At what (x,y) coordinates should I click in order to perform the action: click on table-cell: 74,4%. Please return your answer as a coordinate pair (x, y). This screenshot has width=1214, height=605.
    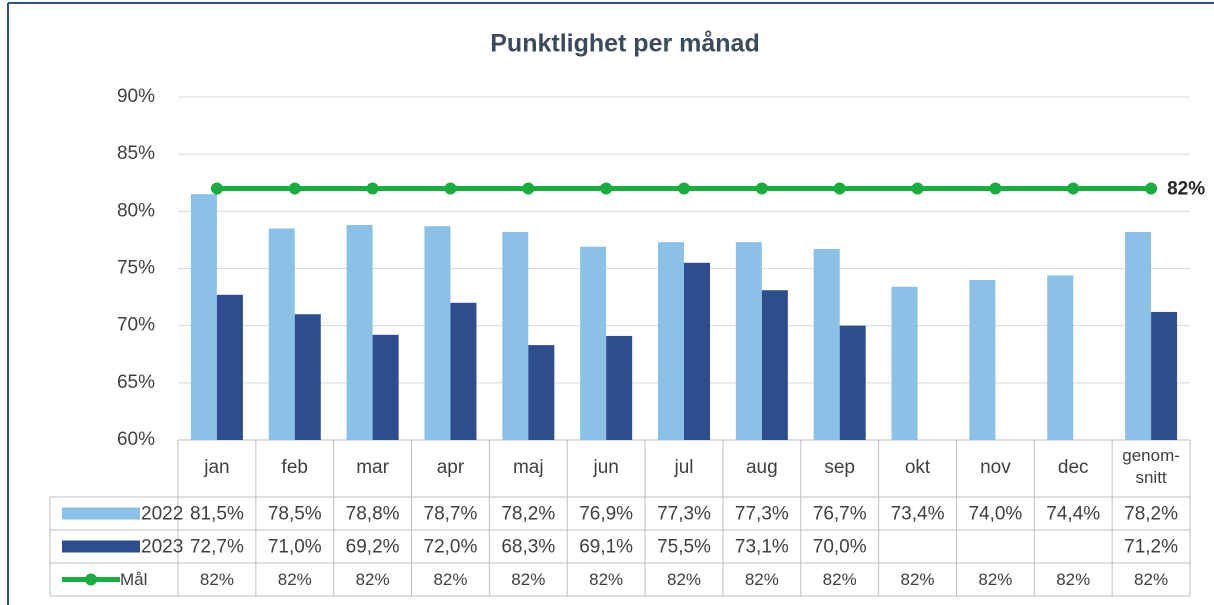
    Looking at the image, I should click on (1073, 514).